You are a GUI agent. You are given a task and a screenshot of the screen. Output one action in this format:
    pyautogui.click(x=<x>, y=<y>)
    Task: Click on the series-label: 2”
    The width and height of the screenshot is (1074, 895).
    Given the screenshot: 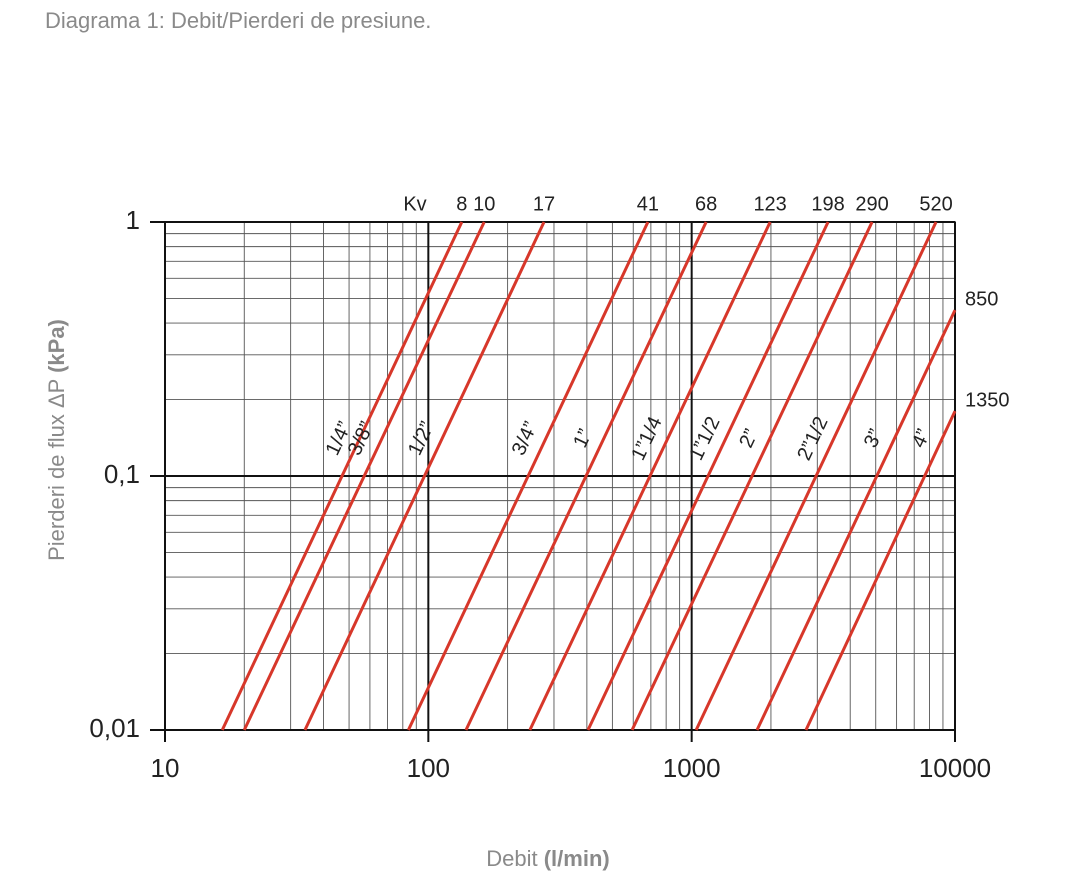 What is the action you would take?
    pyautogui.click(x=748, y=438)
    